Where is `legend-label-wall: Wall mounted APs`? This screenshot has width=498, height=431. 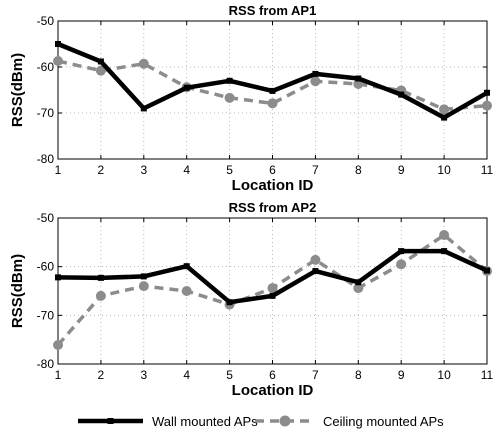
legend-label-wall: Wall mounted APs is located at coordinates (205, 421).